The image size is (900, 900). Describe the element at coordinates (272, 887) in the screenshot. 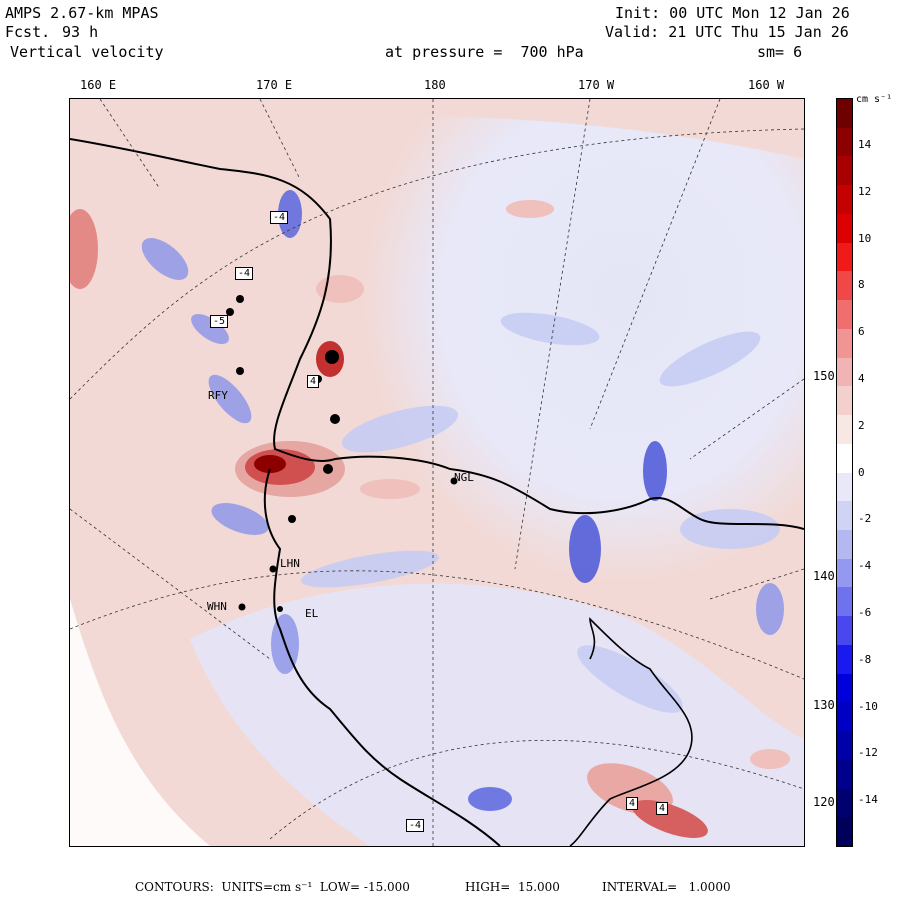

I see `footer-contours: CONTOURS: UNITS=cm s⁻¹ LOW= -15.000` at that location.